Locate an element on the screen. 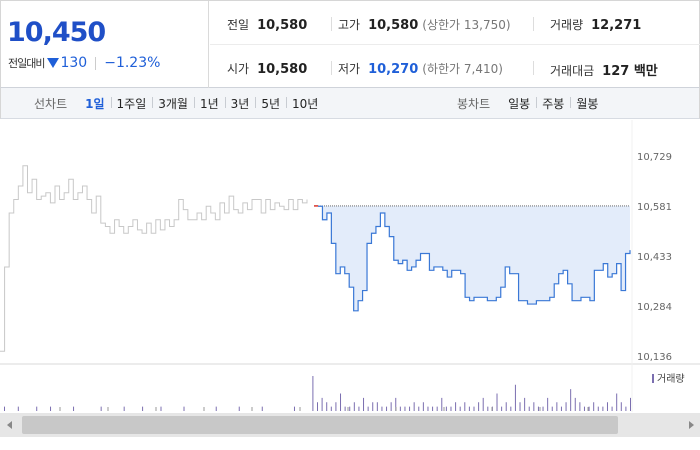 The image size is (700, 450). tab-period: 5년 is located at coordinates (270, 103).